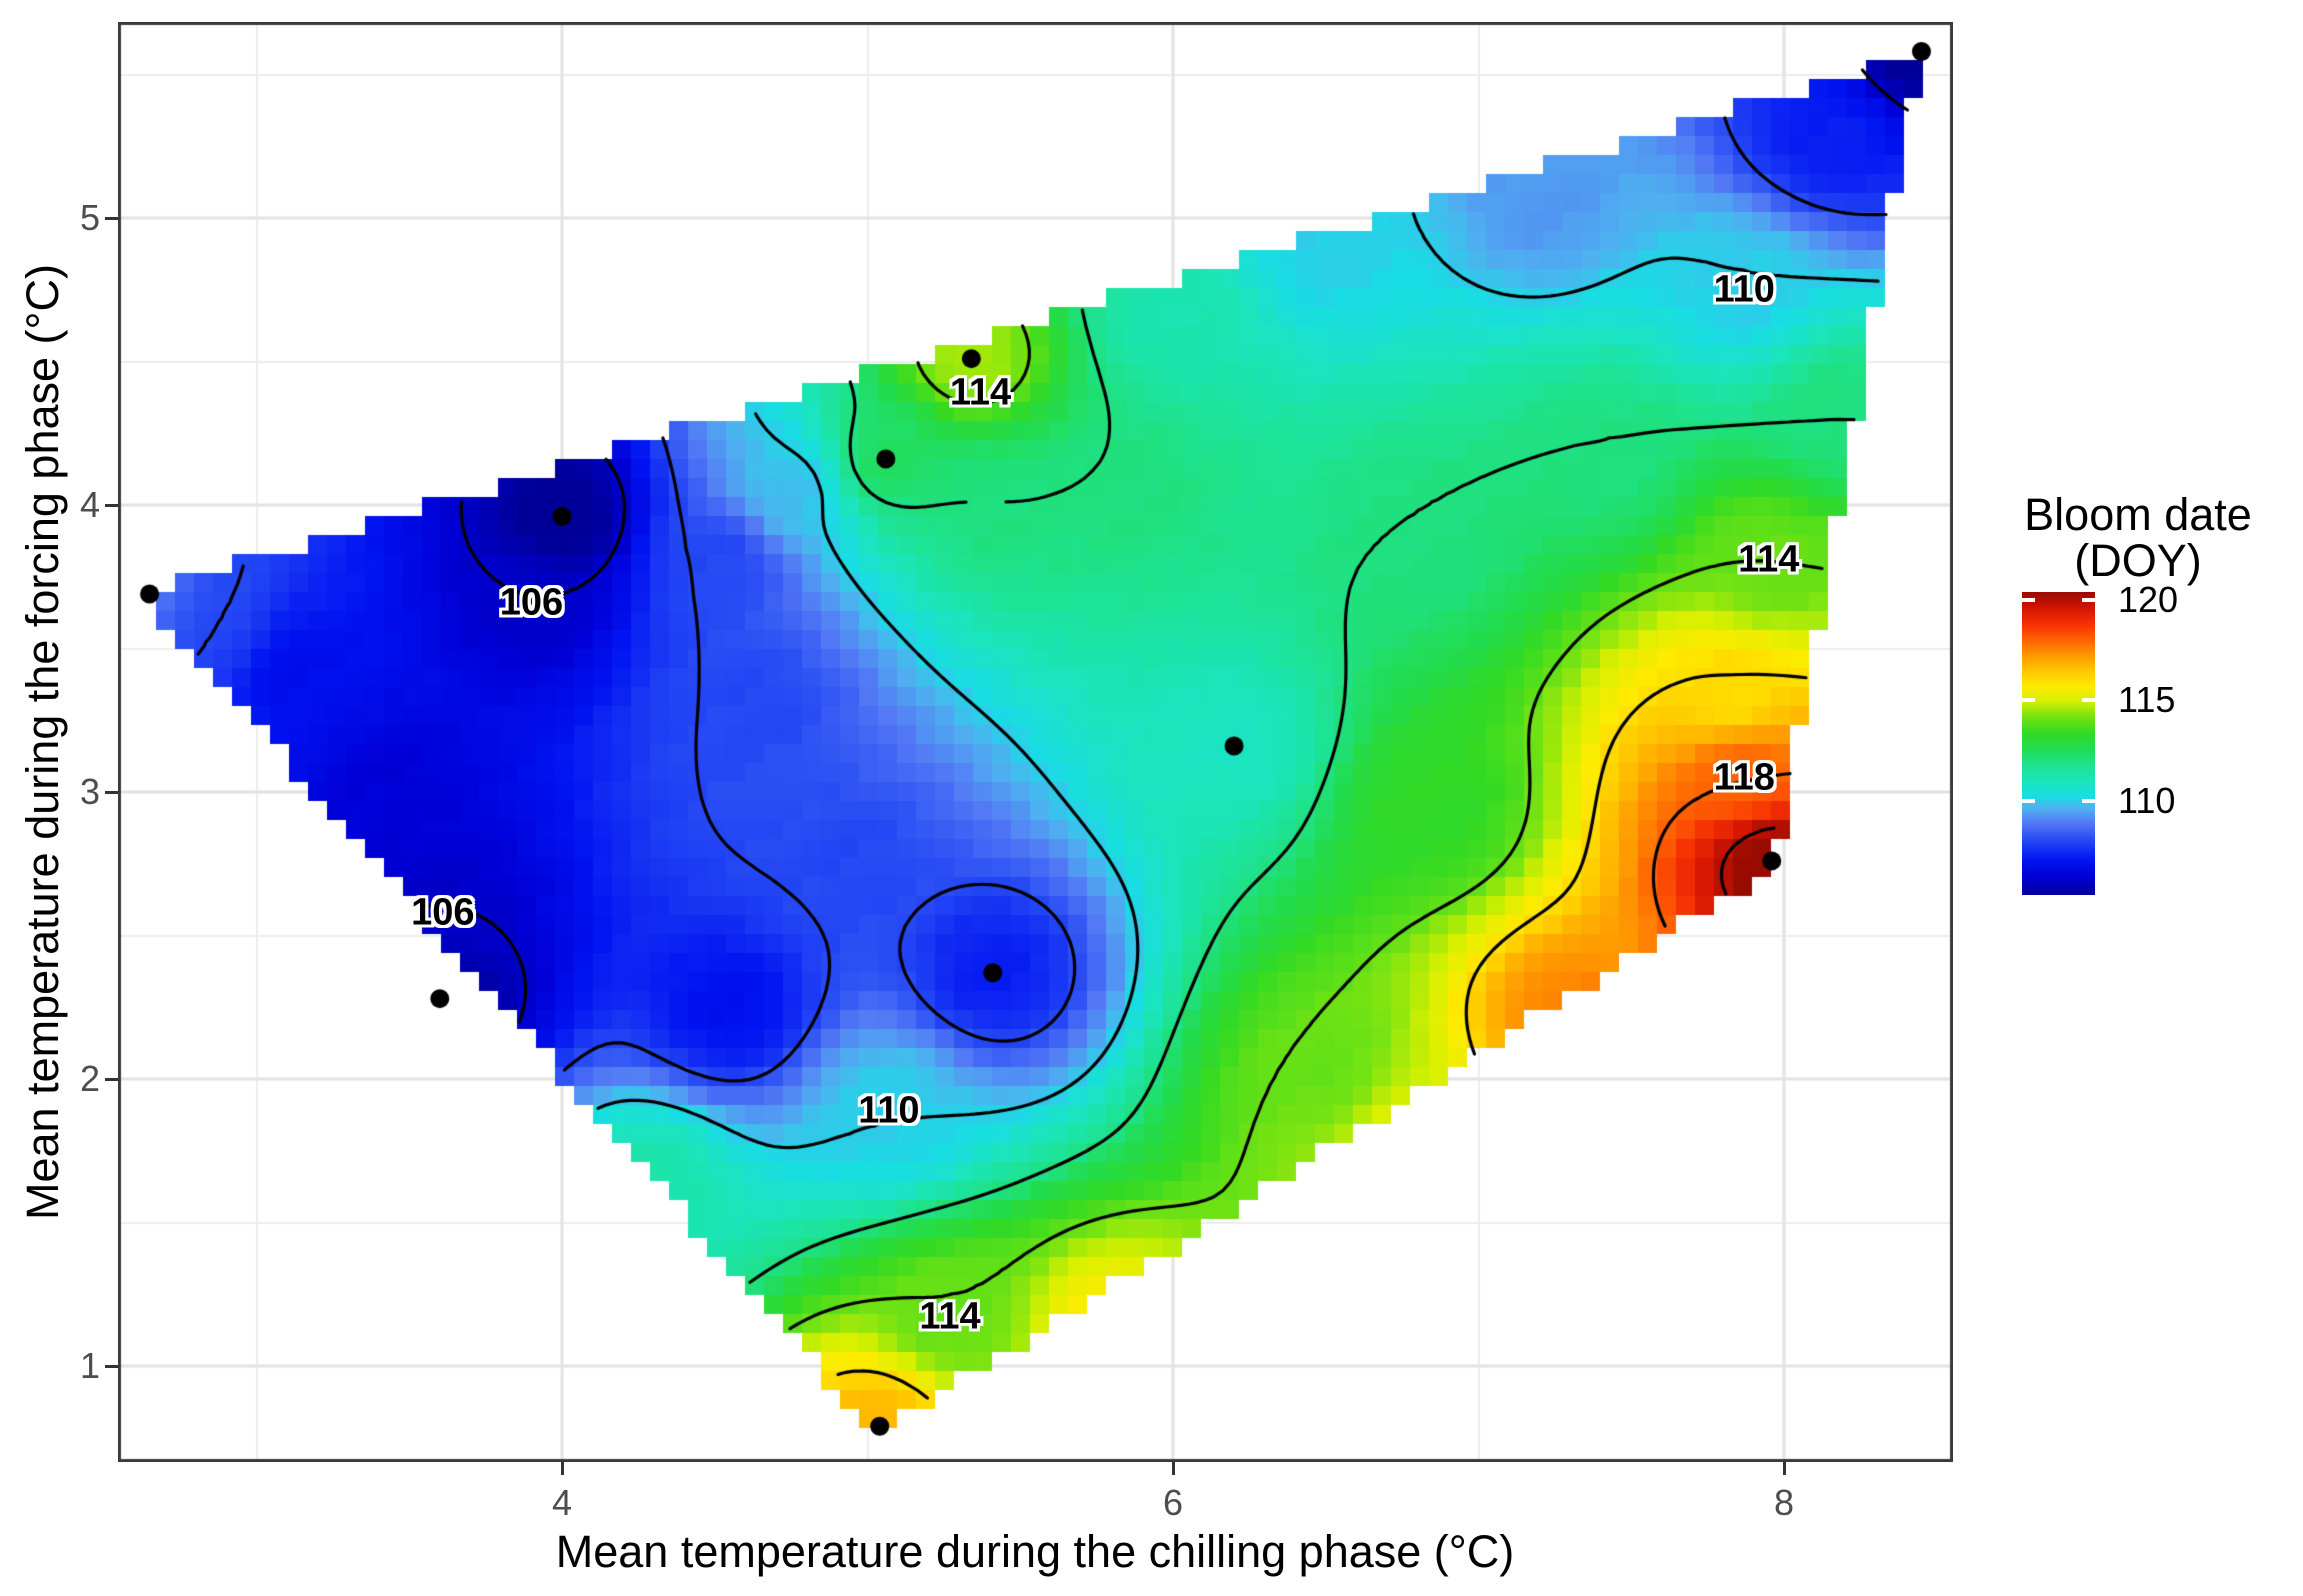  Describe the element at coordinates (89, 504) in the screenshot. I see `y-axis-tick-label: 4` at that location.